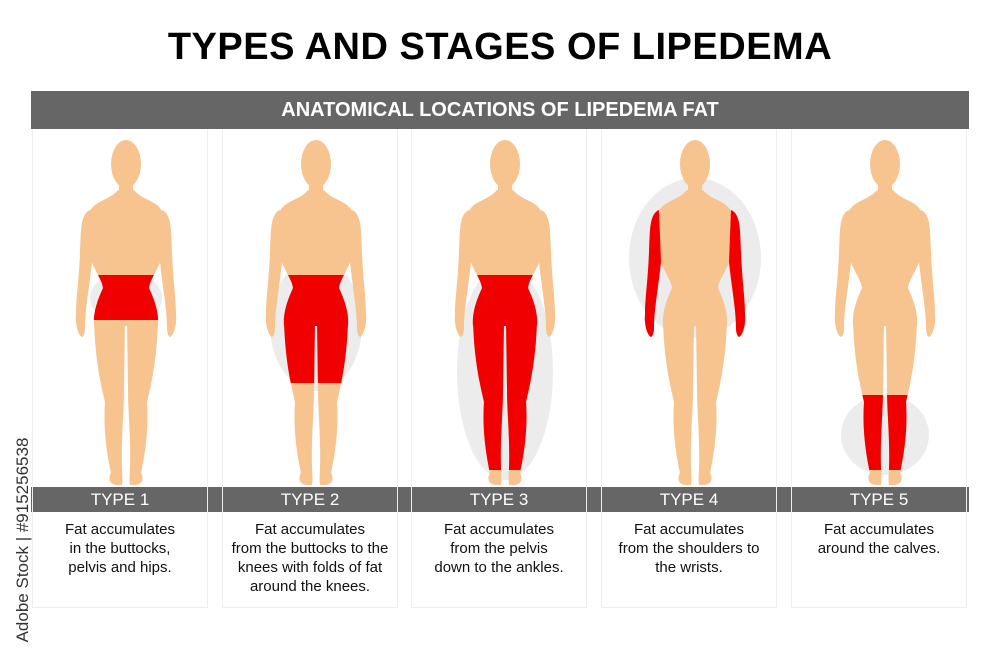 This screenshot has width=1000, height=667. What do you see at coordinates (499, 567) in the screenshot?
I see `description-line: down to the ankles.` at bounding box center [499, 567].